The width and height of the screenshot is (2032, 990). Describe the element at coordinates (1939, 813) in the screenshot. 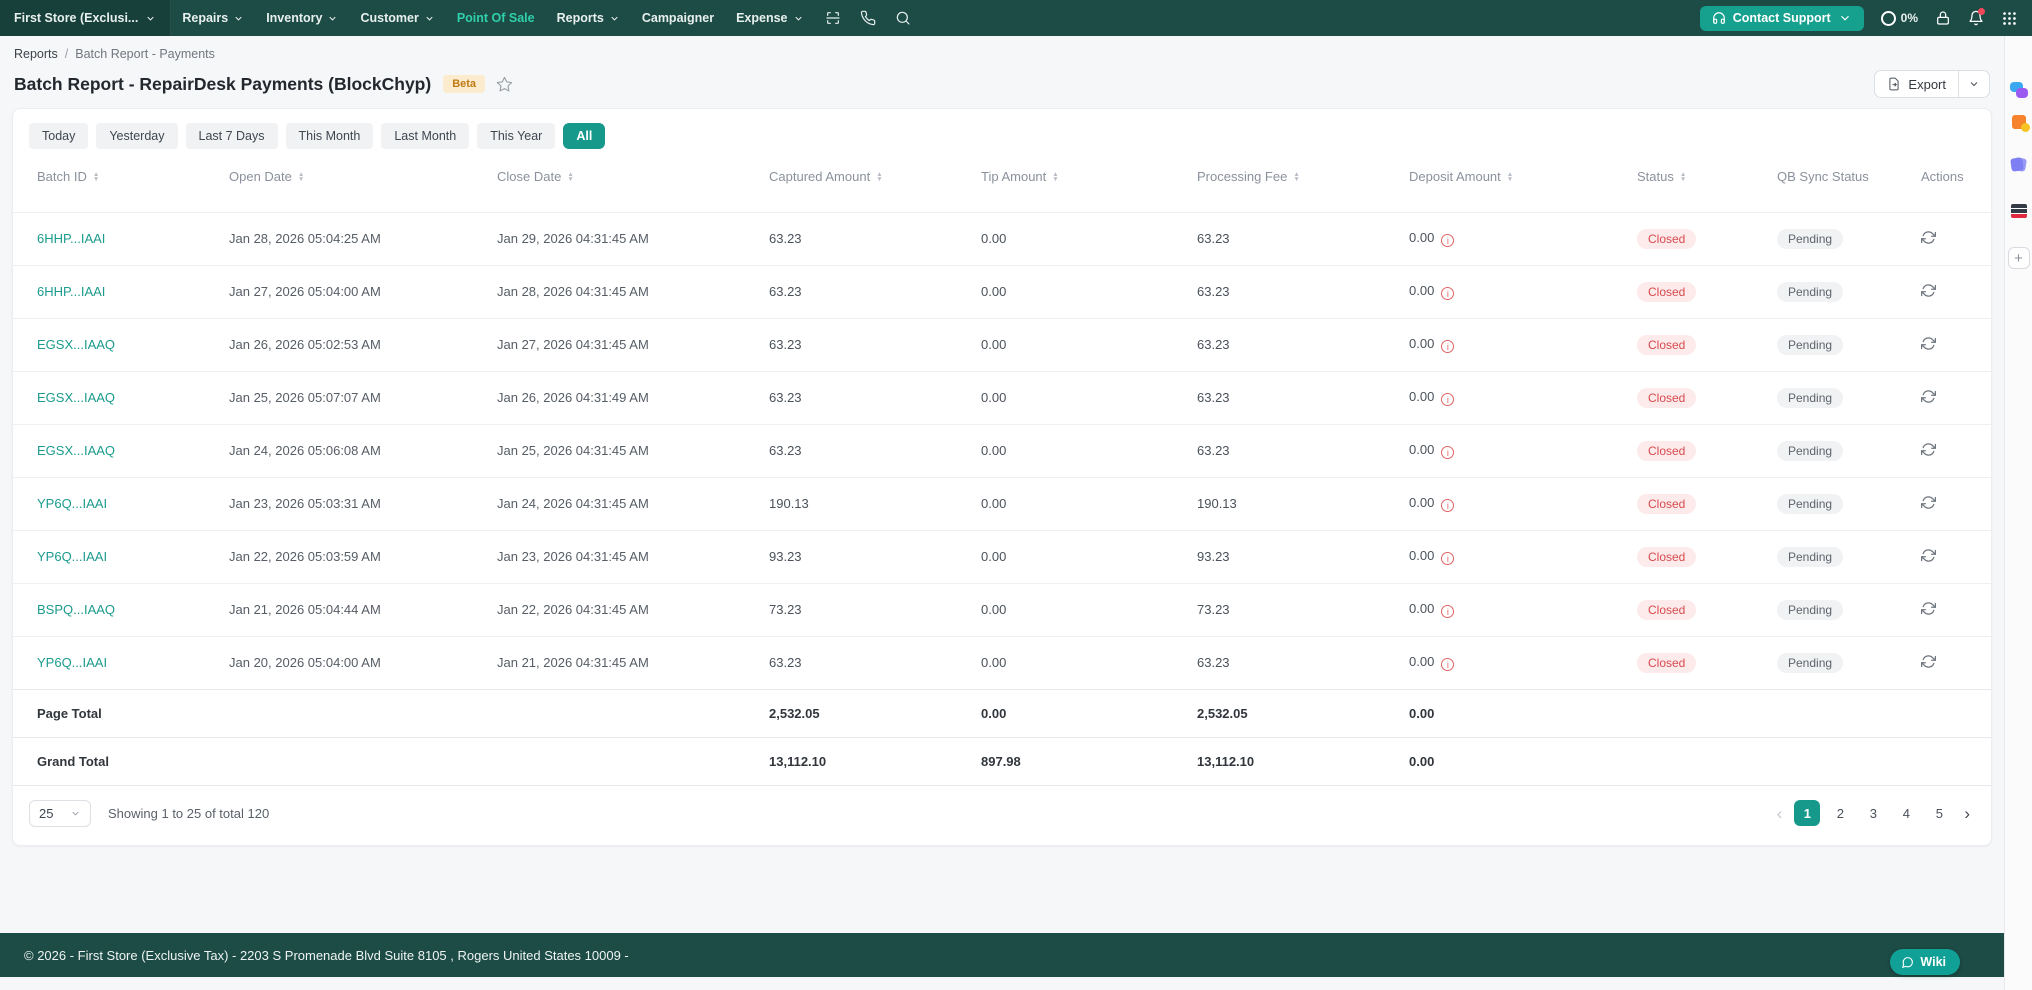

I see `page-5-button: 5` at that location.